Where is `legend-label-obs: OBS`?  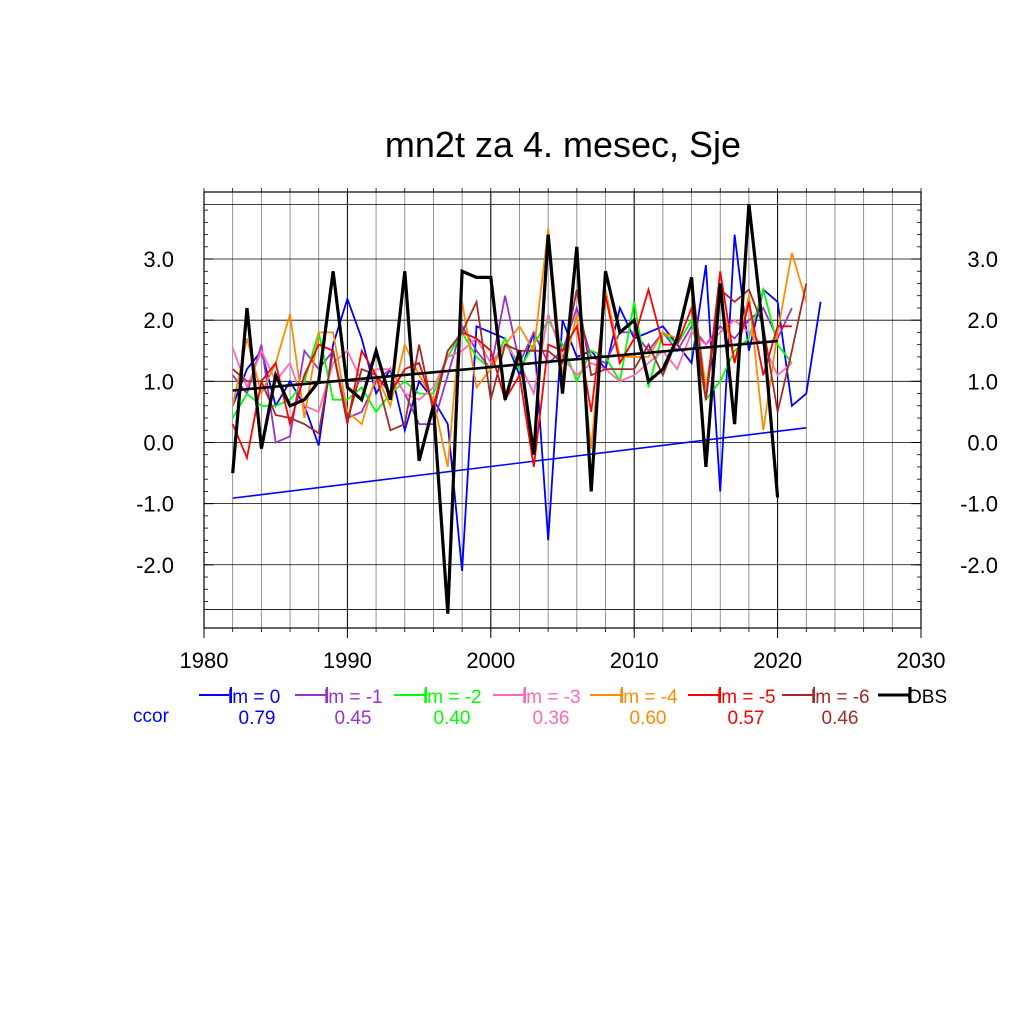
legend-label-obs: OBS is located at coordinates (927, 697).